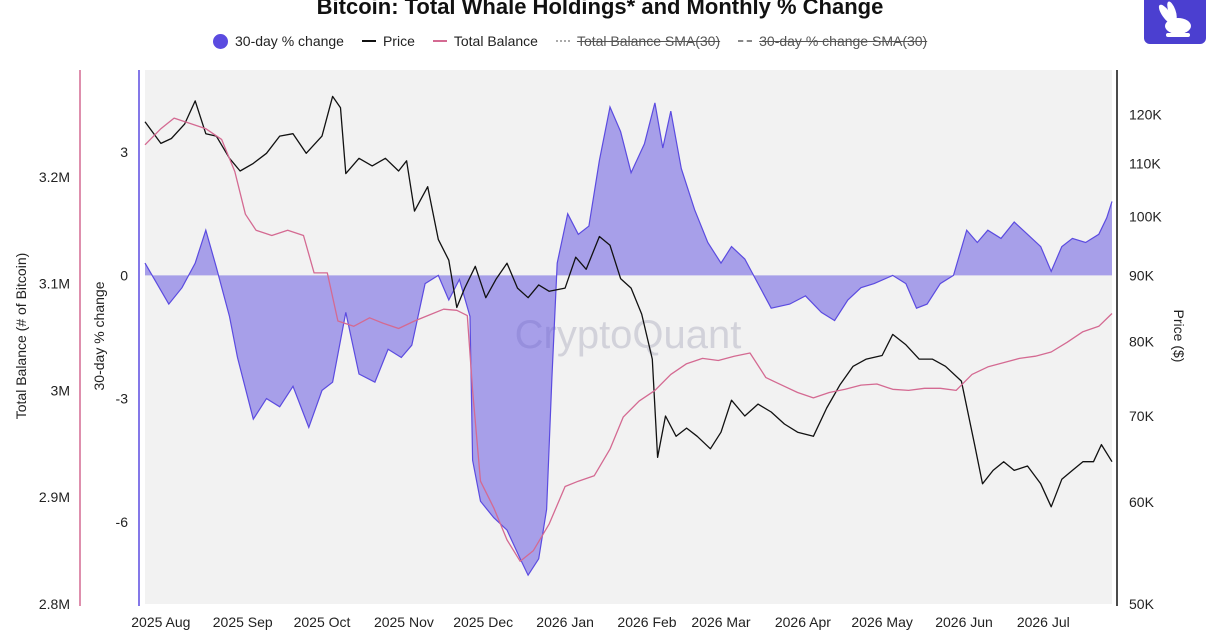  Describe the element at coordinates (803, 622) in the screenshot. I see `x-tick-label: 2026 Apr` at that location.